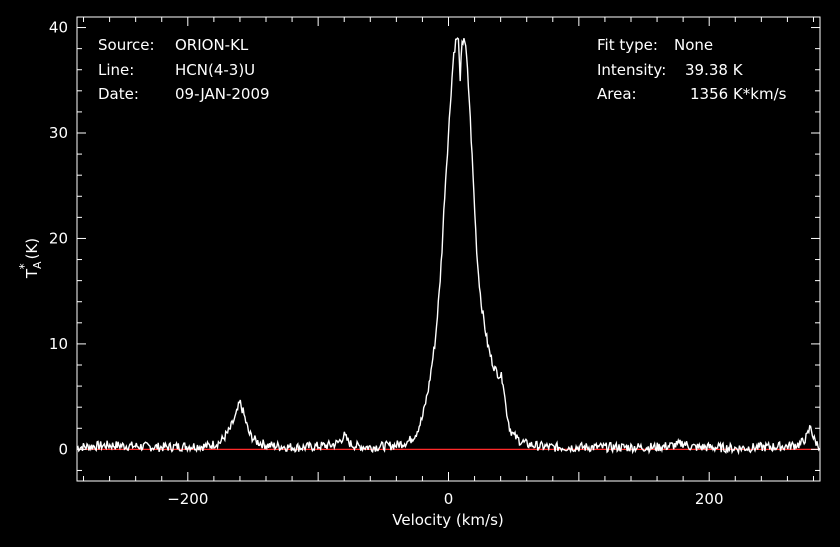  I want to click on y-tick-label: 0, so click(63, 449).